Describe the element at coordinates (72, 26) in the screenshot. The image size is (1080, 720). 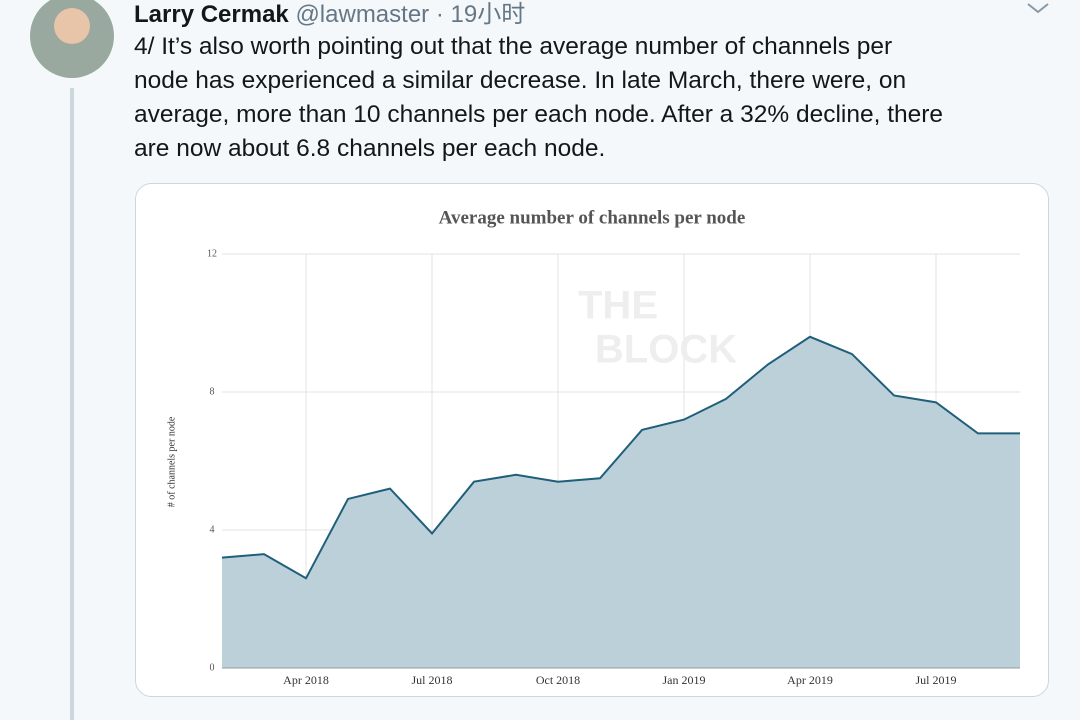
I see `avatar-face` at that location.